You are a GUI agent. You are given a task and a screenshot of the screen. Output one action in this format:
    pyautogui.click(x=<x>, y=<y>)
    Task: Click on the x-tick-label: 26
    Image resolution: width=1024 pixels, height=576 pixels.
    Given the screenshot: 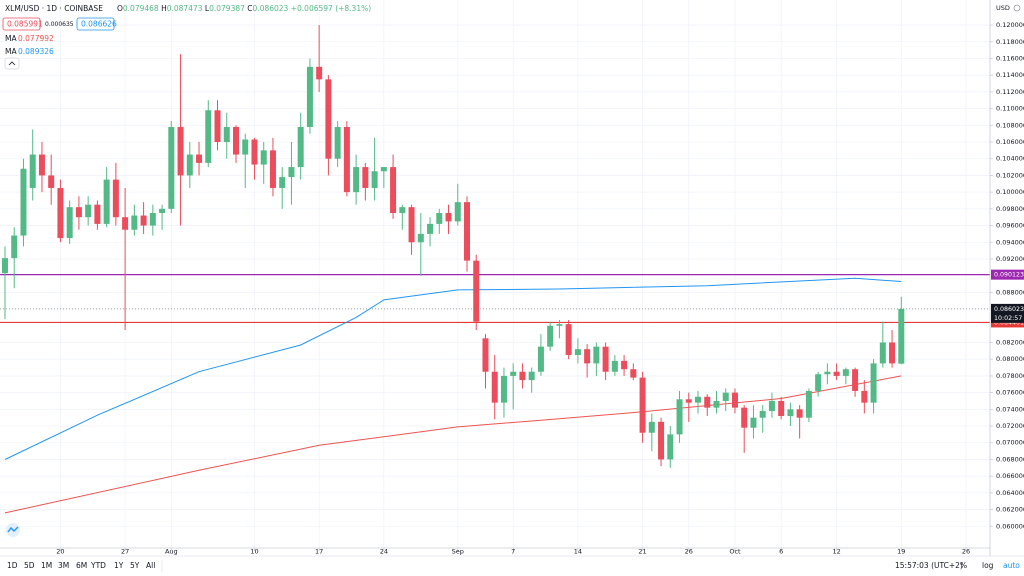 What is the action you would take?
    pyautogui.click(x=966, y=552)
    